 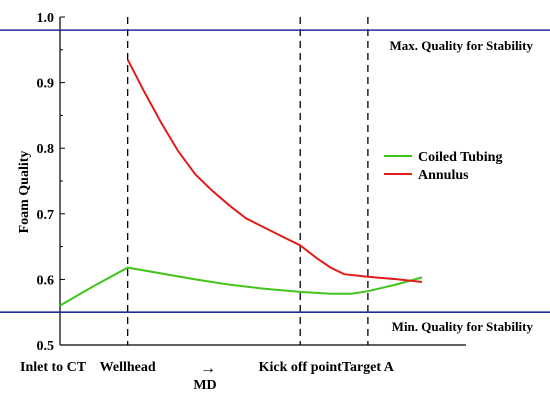 What do you see at coordinates (24, 192) in the screenshot?
I see `y-axis-label: Foam Quality` at bounding box center [24, 192].